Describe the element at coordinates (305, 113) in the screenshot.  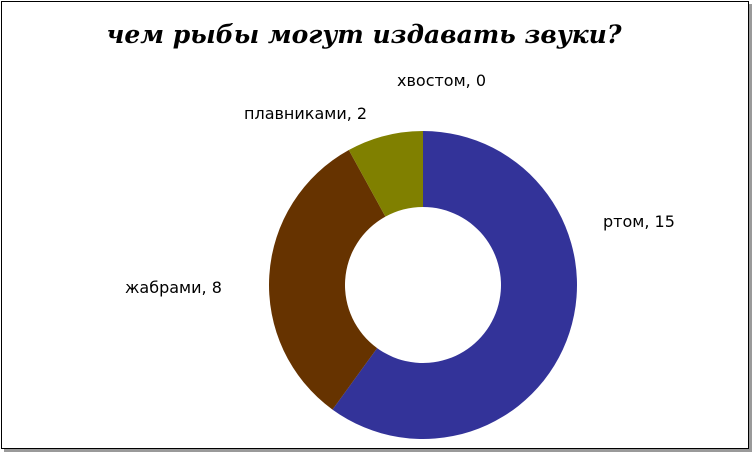
I see `data-label-2: плавниками, 2` at that location.